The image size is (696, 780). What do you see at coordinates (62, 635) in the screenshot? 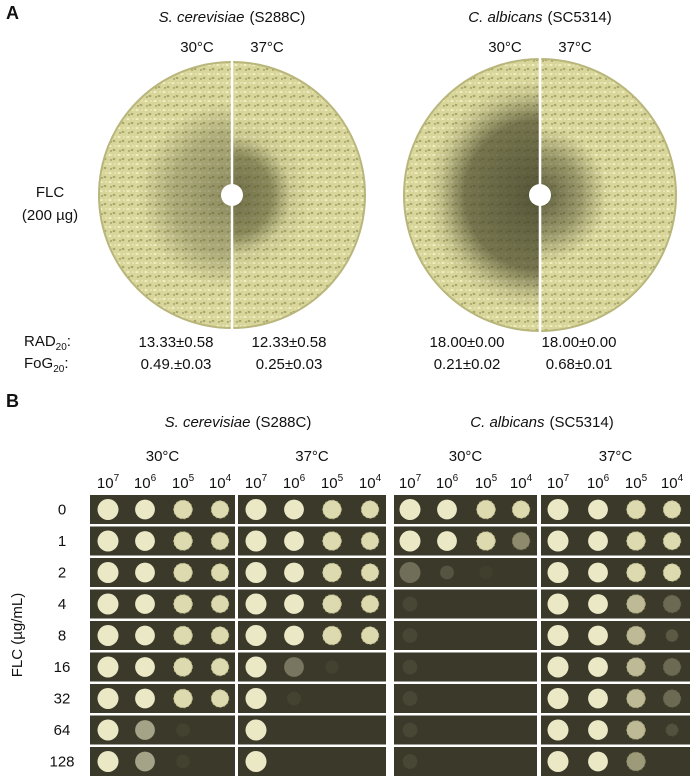
I see `concentration: 8` at bounding box center [62, 635].